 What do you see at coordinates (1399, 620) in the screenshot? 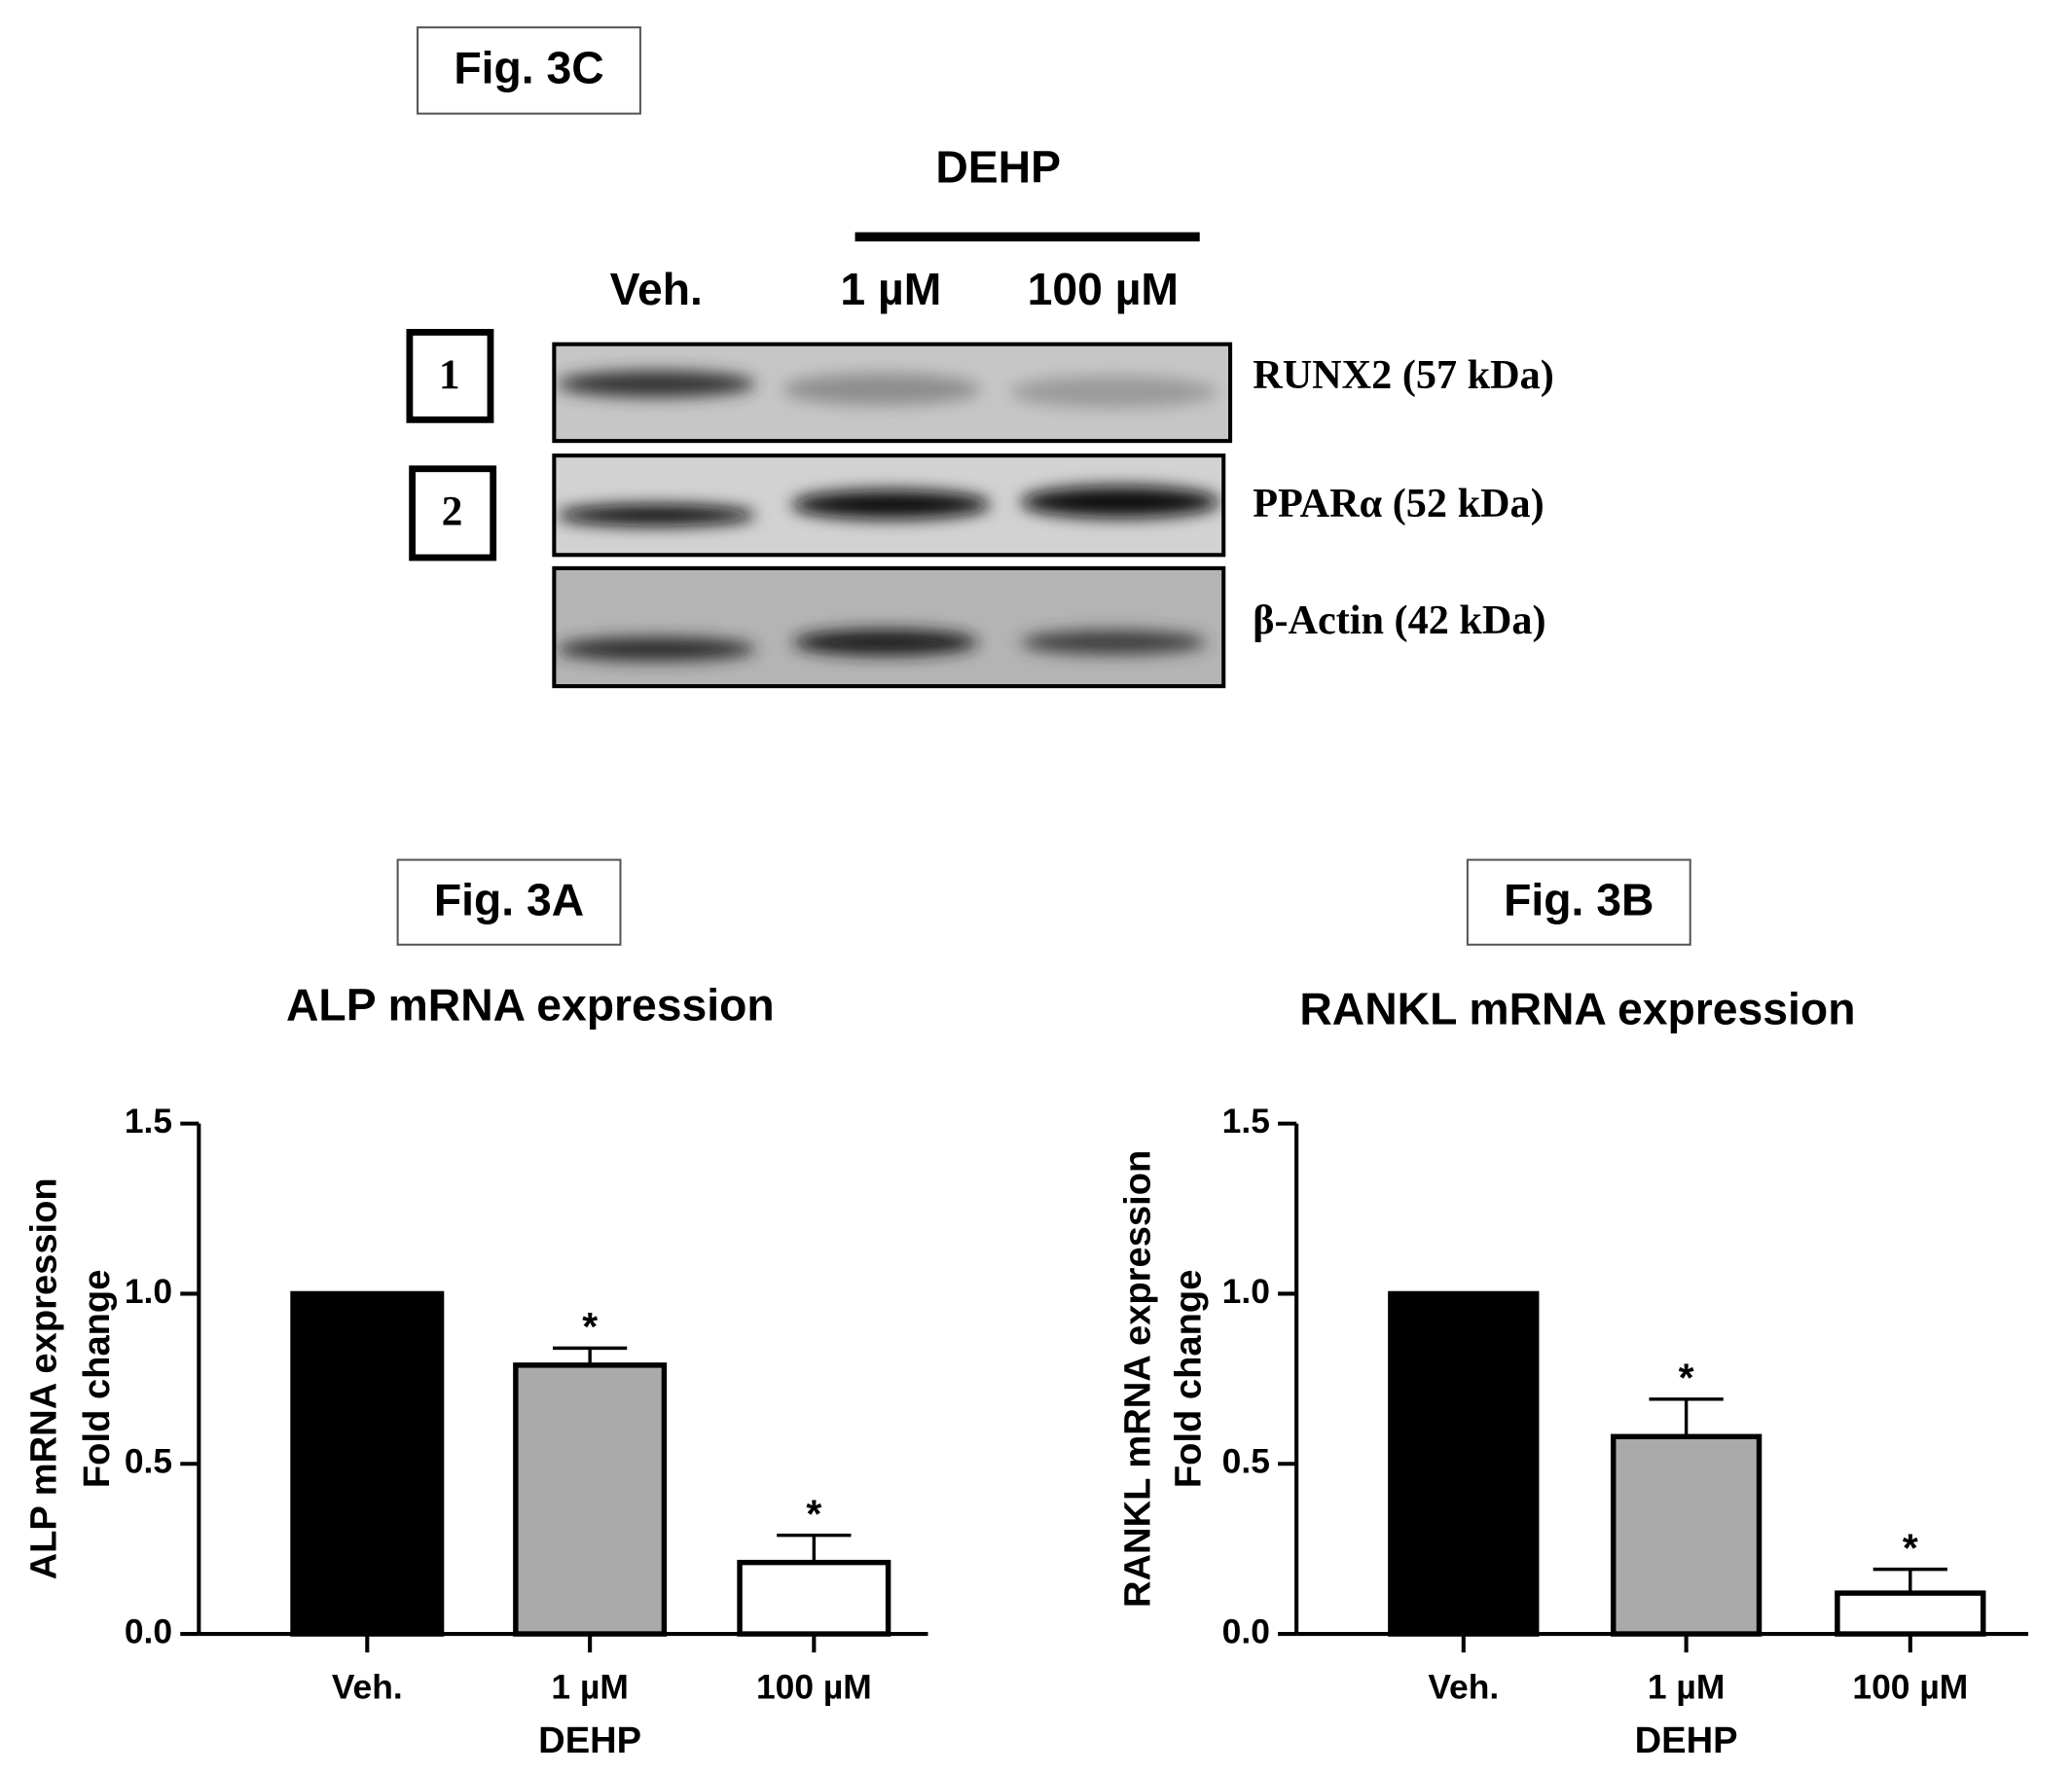
I see `row-label: β-Actin (42 kDa)` at bounding box center [1399, 620].